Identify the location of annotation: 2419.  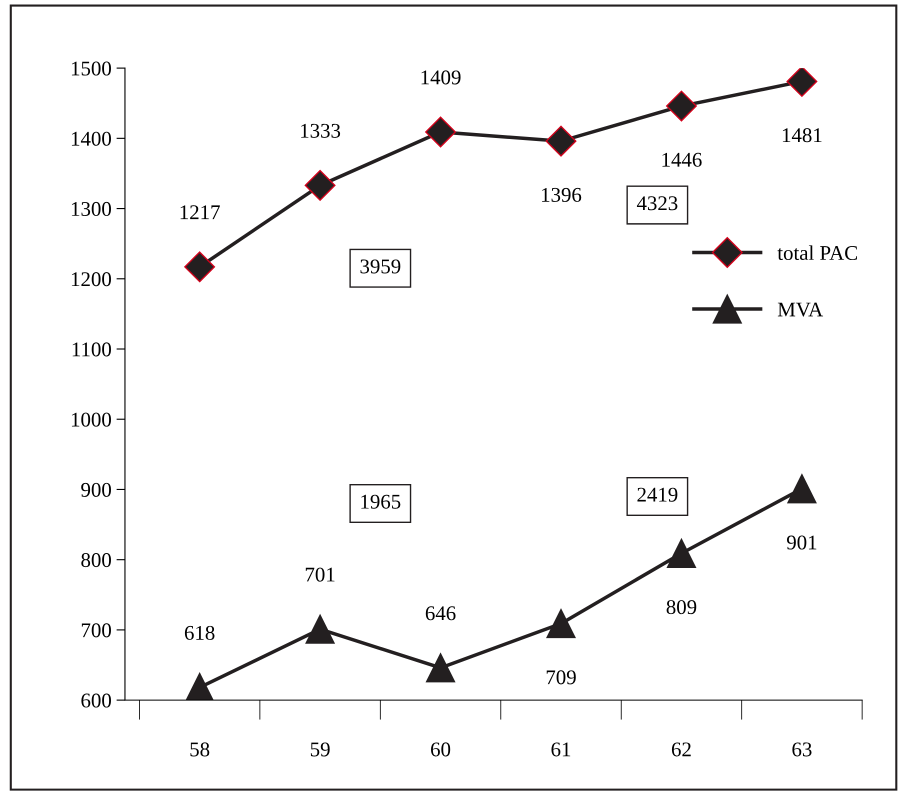
(657, 495).